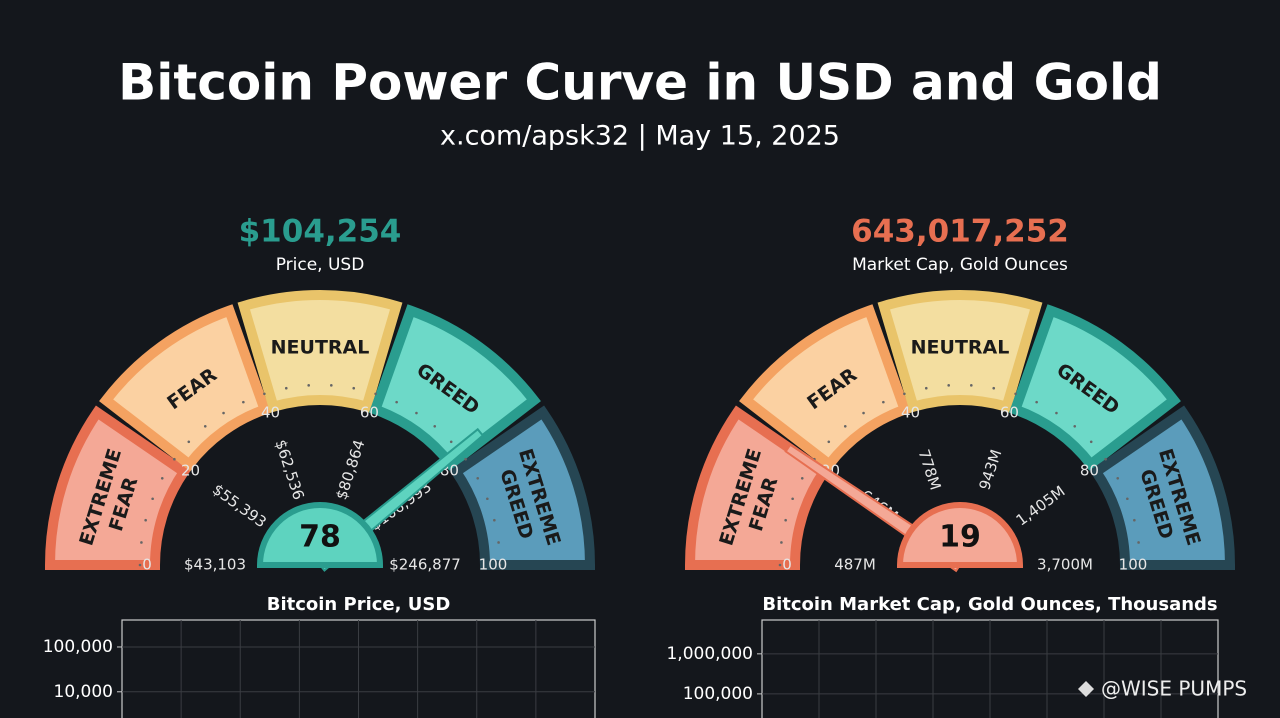 This screenshot has width=1280, height=718. I want to click on threshold-label: 487M, so click(855, 565).